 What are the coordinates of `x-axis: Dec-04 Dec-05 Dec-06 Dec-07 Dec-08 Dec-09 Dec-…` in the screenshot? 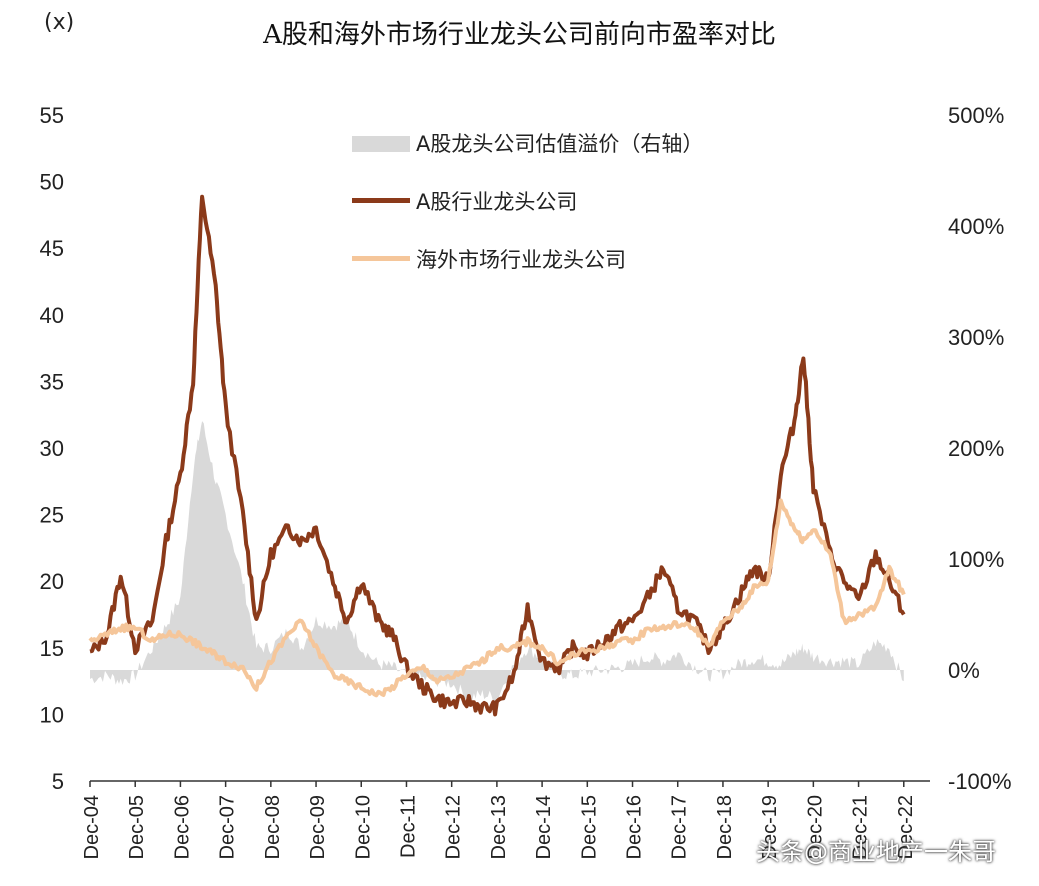 It's located at (505, 819).